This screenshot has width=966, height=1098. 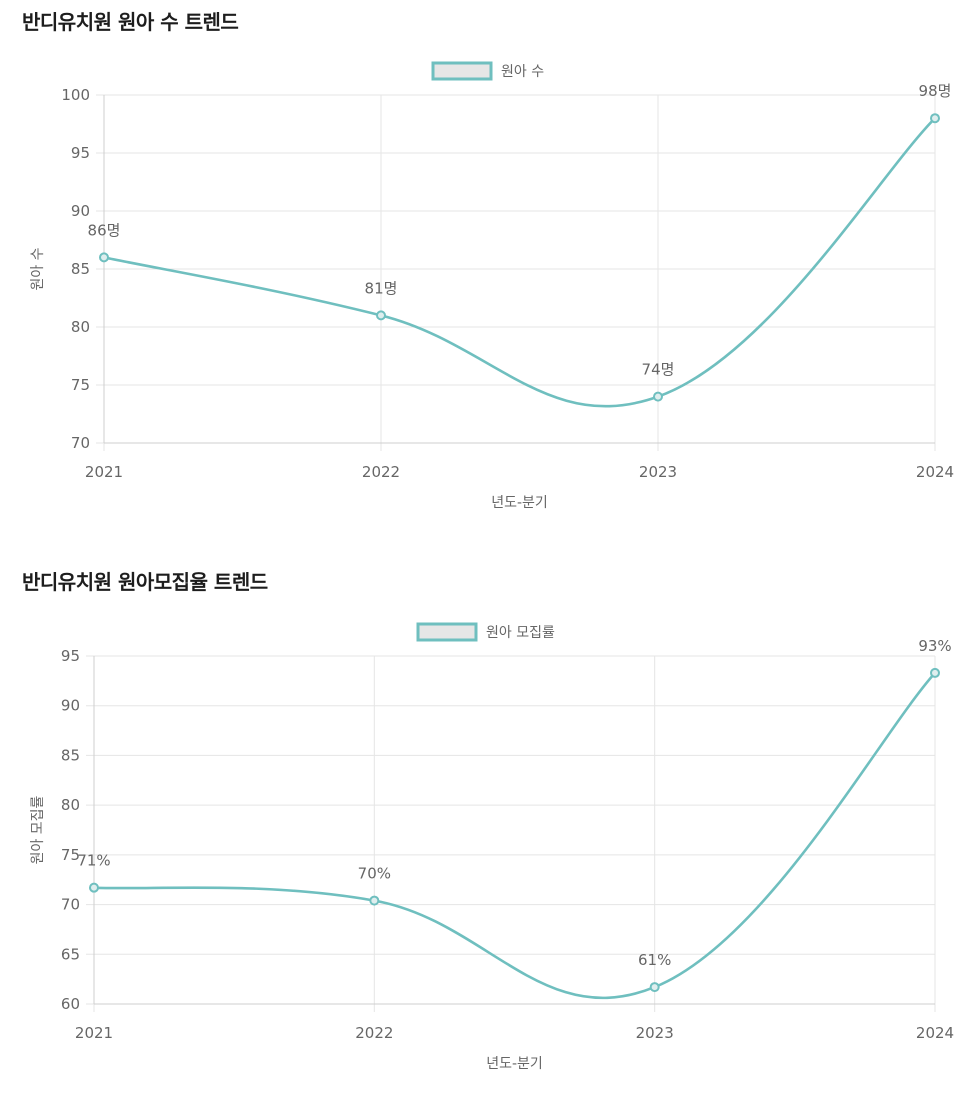 What do you see at coordinates (70, 1004) in the screenshot?
I see `y-tick-label: 60` at bounding box center [70, 1004].